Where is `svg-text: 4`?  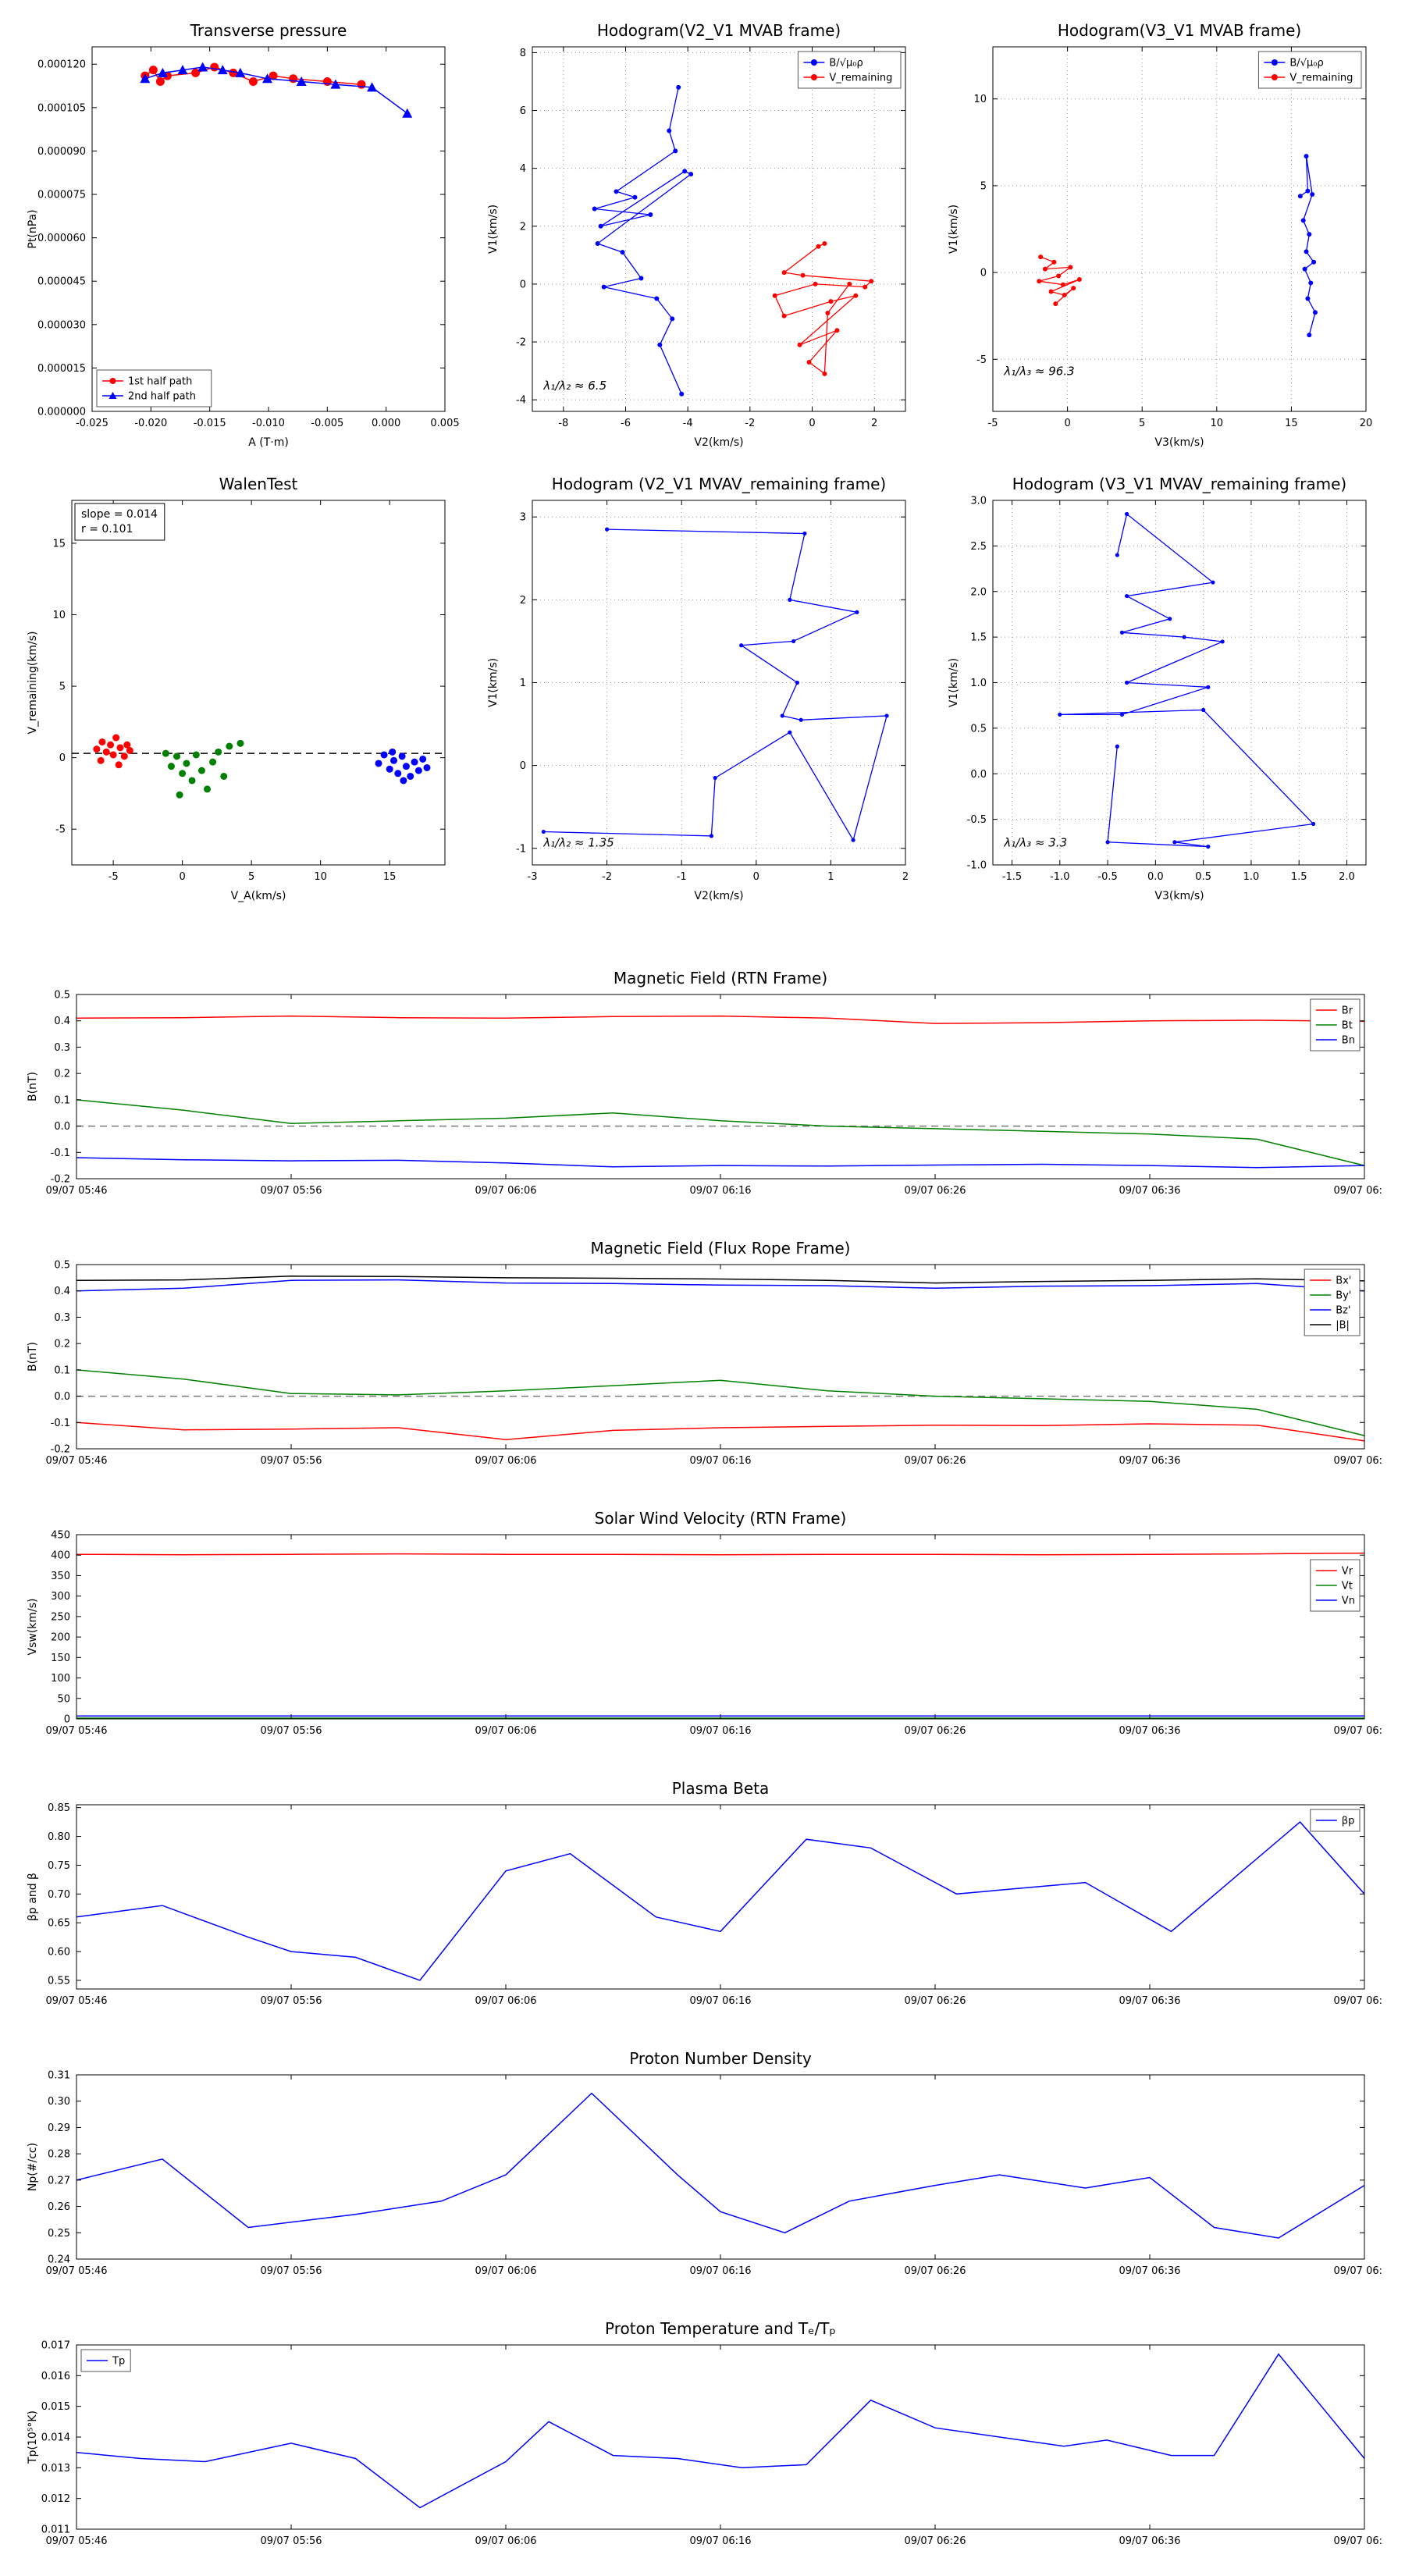
svg-text: 4 is located at coordinates (523, 169).